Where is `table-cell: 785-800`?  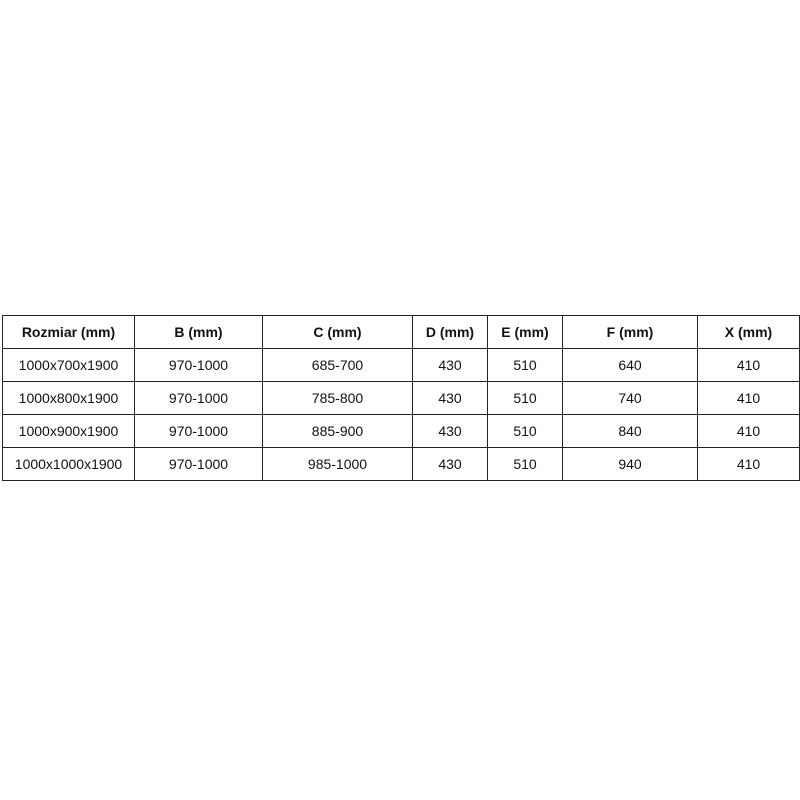
table-cell: 785-800 is located at coordinates (337, 398).